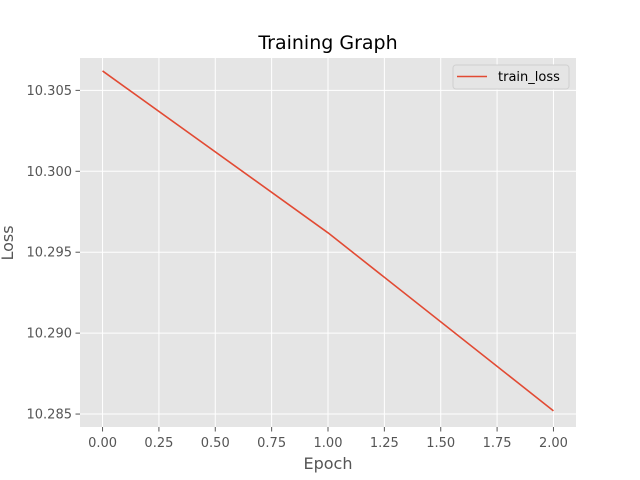 This screenshot has height=480, width=640. What do you see at coordinates (50, 334) in the screenshot?
I see `y-tick-label: 10.290` at bounding box center [50, 334].